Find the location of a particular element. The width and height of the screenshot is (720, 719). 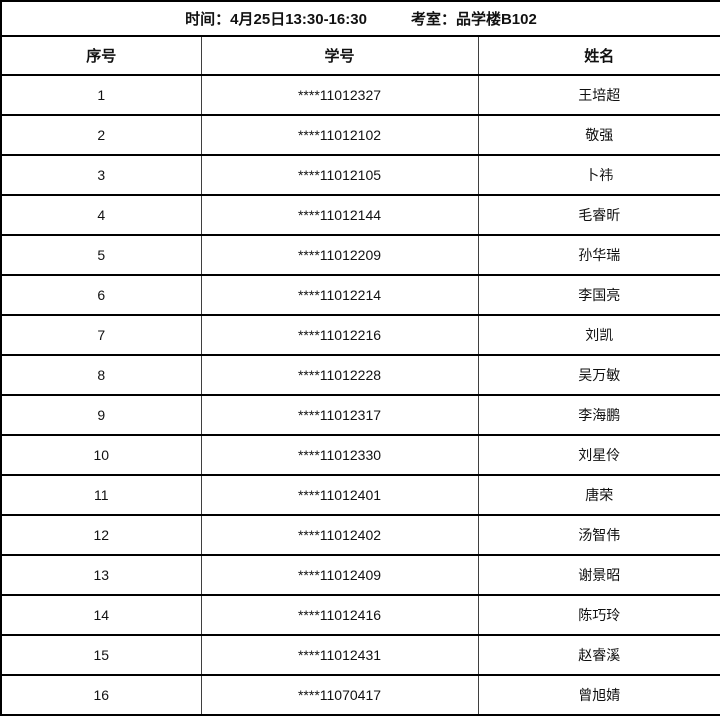

table-row: 11 ****11012401 唐荣 is located at coordinates (360, 495).